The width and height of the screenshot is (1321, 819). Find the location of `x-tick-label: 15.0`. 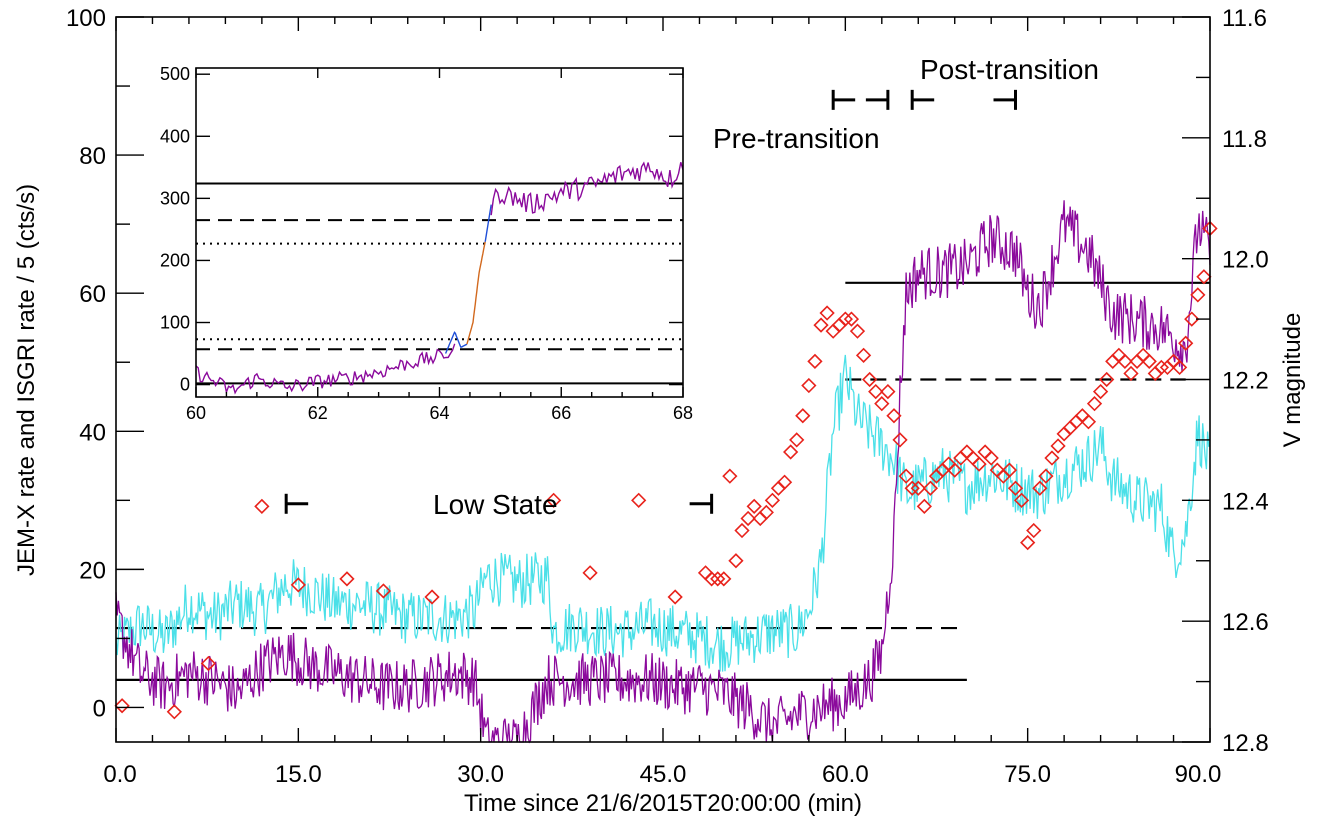

x-tick-label: 15.0 is located at coordinates (298, 774).